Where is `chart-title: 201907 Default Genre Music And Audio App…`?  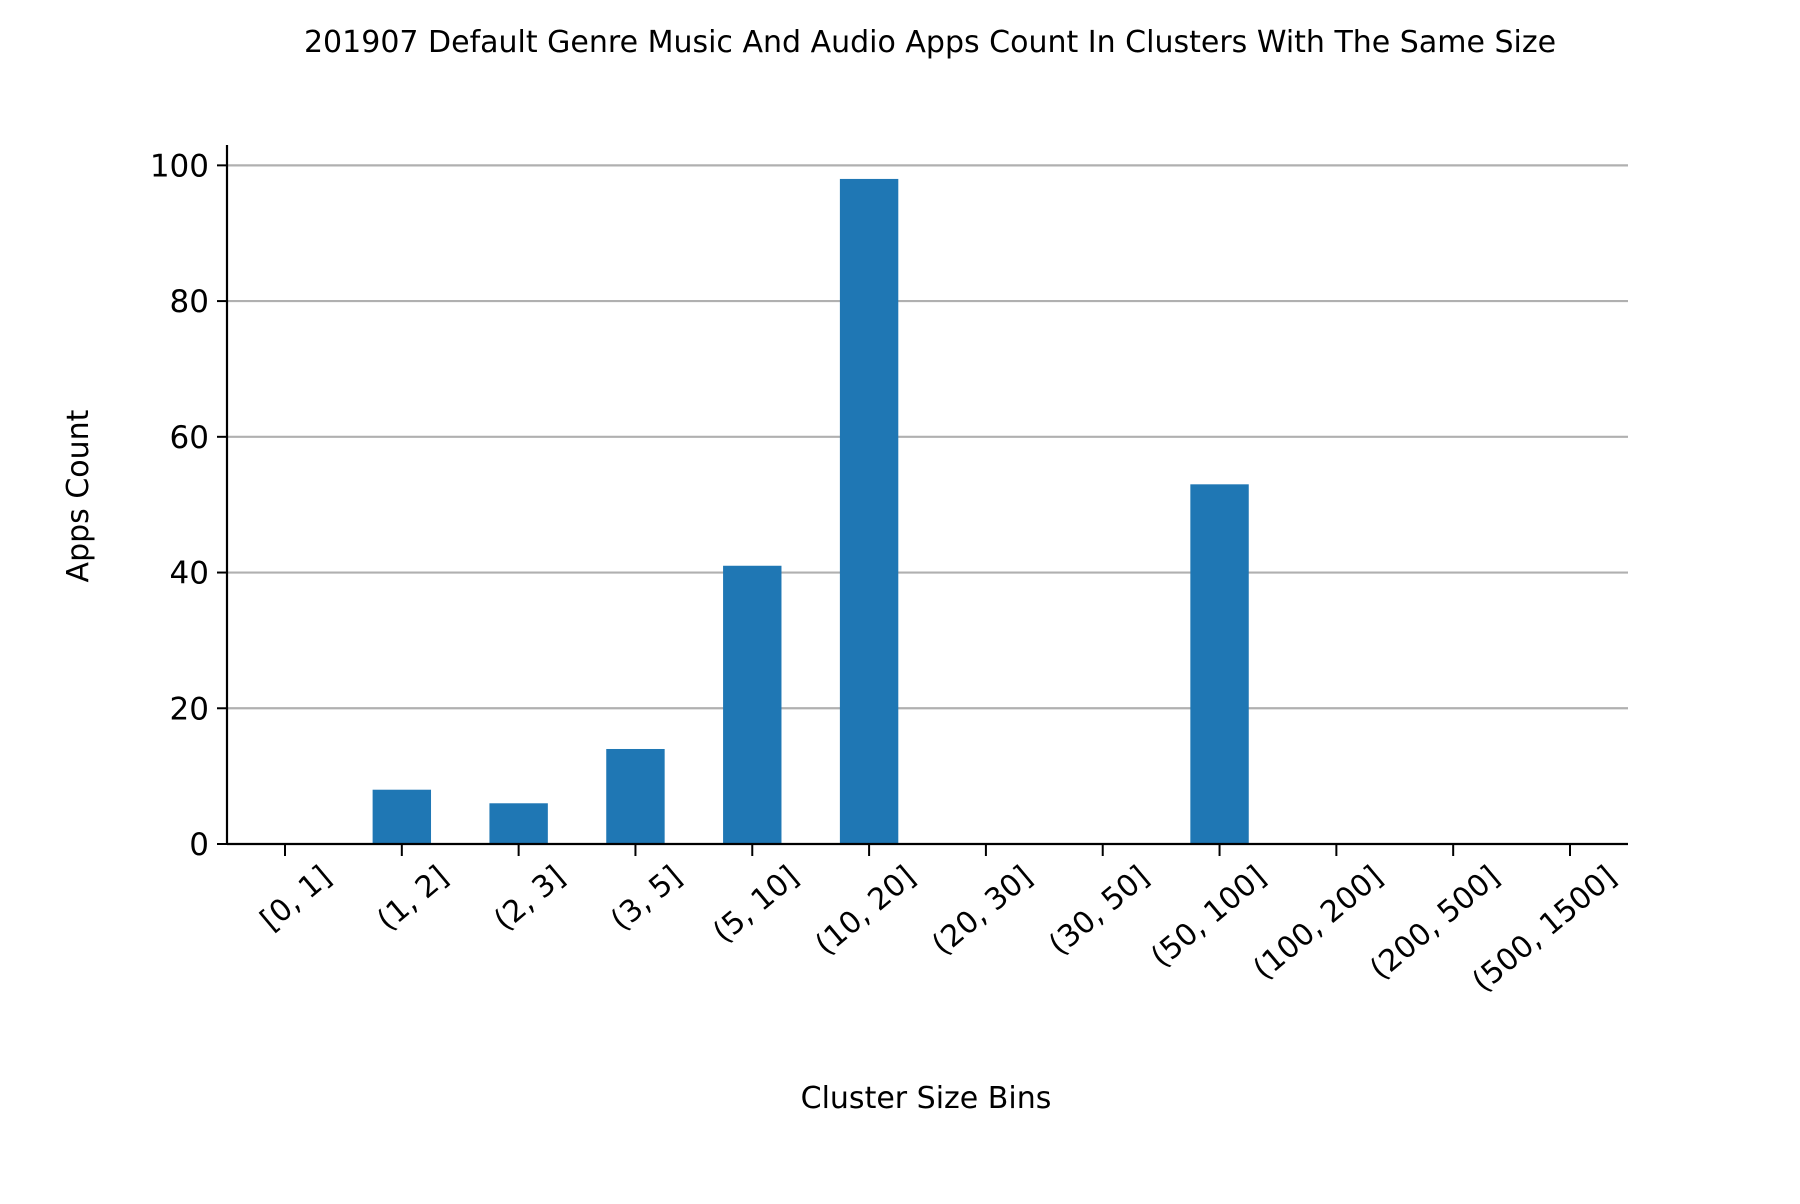 chart-title: 201907 Default Genre Music And Audio App… is located at coordinates (930, 42).